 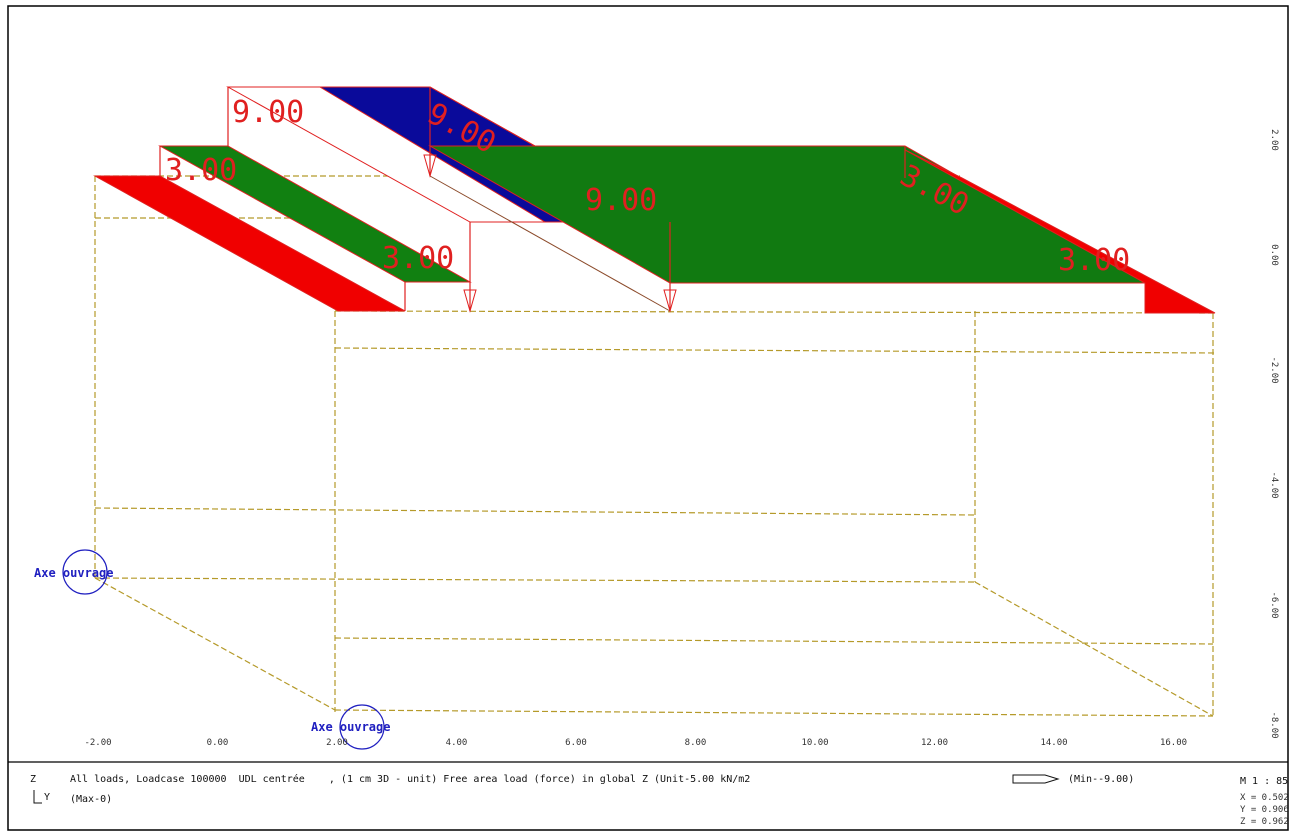 What do you see at coordinates (1264, 822) in the screenshot?
I see `status-z: Z = 0.962` at bounding box center [1264, 822].